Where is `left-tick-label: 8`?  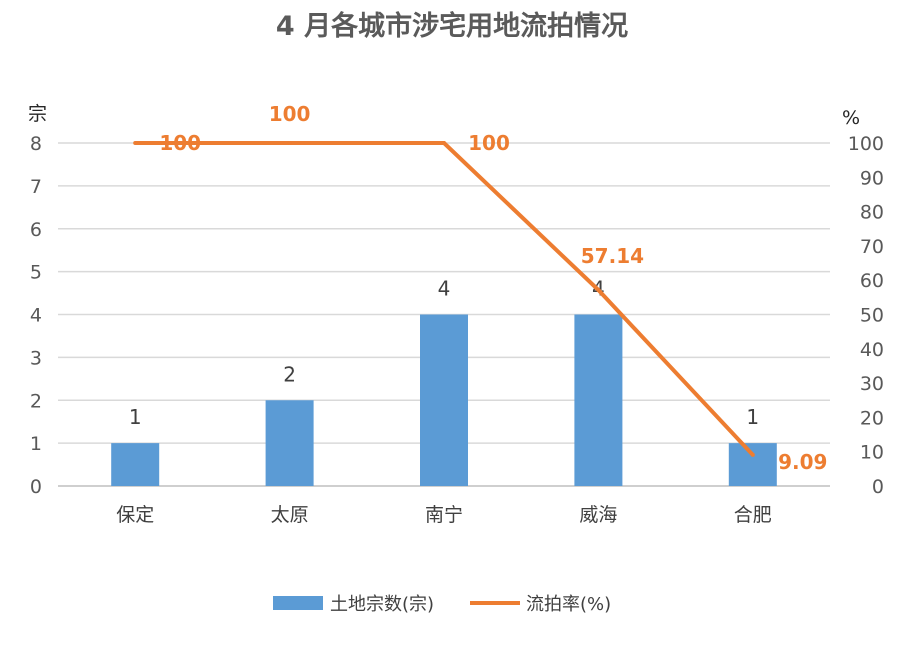 left-tick-label: 8 is located at coordinates (36, 144).